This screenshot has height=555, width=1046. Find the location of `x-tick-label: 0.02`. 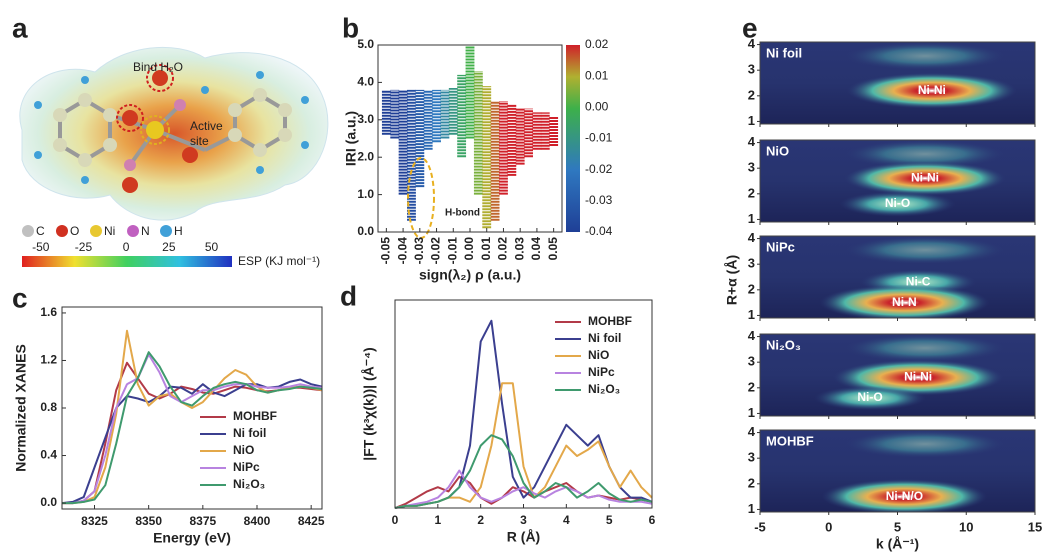

x-tick-label: 0.02 is located at coordinates (503, 249).